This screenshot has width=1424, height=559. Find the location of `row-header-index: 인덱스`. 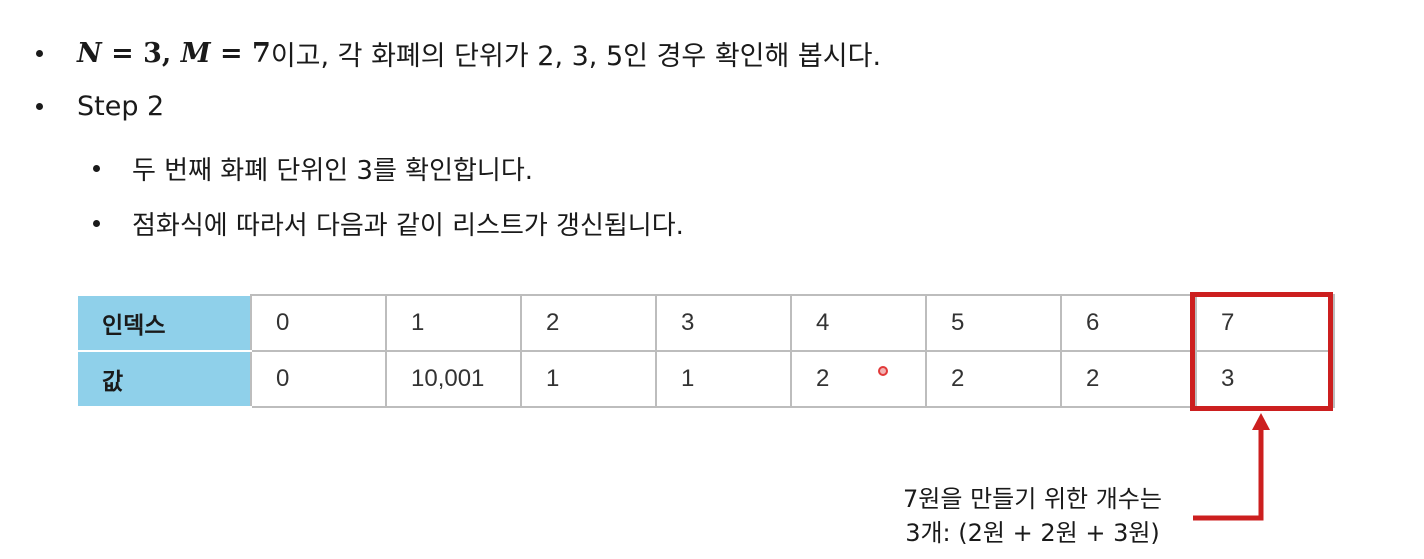

row-header-index: 인덱스 is located at coordinates (164, 323).